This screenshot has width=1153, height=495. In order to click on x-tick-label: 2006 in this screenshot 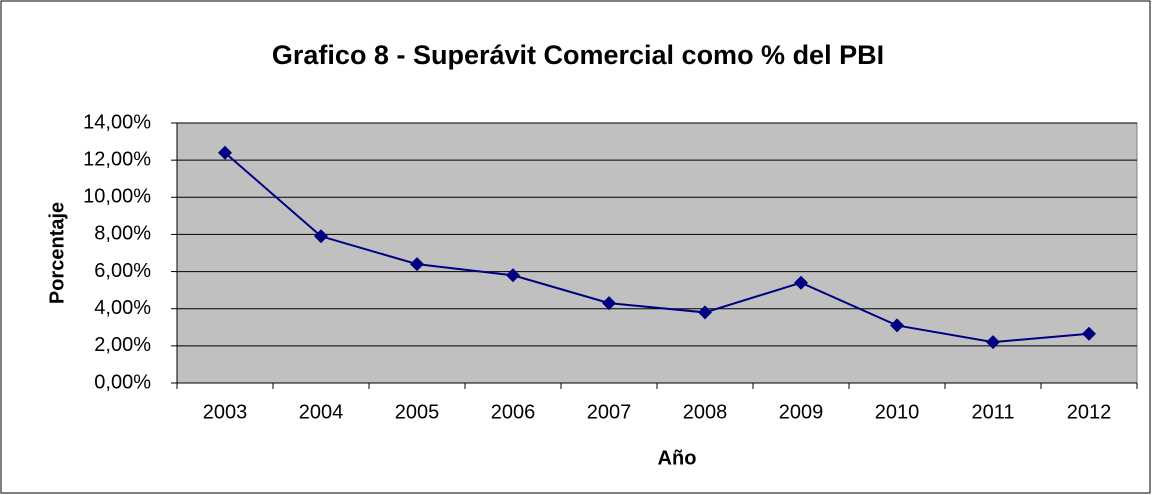, I will do `click(513, 412)`.